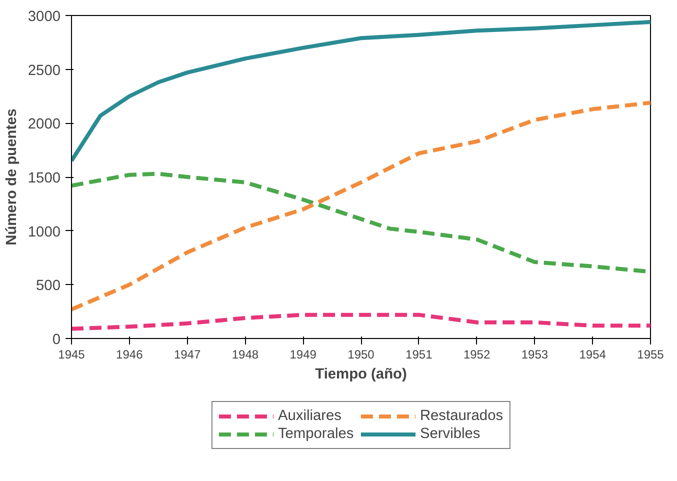 The width and height of the screenshot is (677, 481). What do you see at coordinates (316, 434) in the screenshot?
I see `legend-label: Temporales` at bounding box center [316, 434].